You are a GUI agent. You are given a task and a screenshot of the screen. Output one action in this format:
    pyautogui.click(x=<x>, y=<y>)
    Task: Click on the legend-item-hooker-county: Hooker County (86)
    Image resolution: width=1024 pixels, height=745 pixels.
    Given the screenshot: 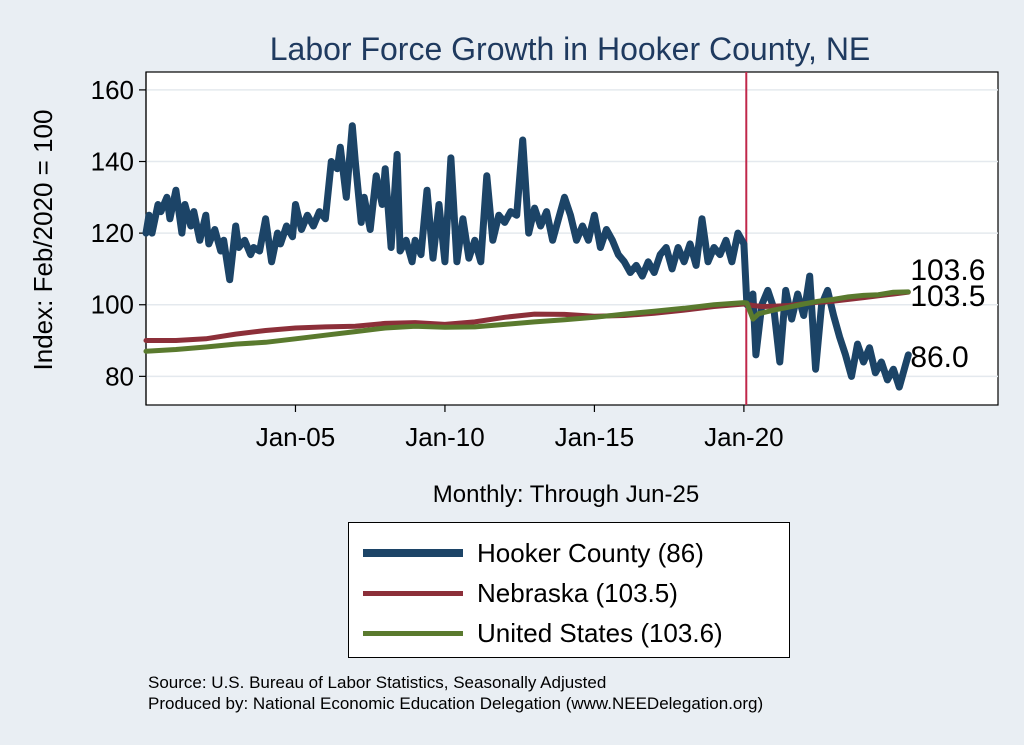 What is the action you would take?
    pyautogui.click(x=533, y=553)
    